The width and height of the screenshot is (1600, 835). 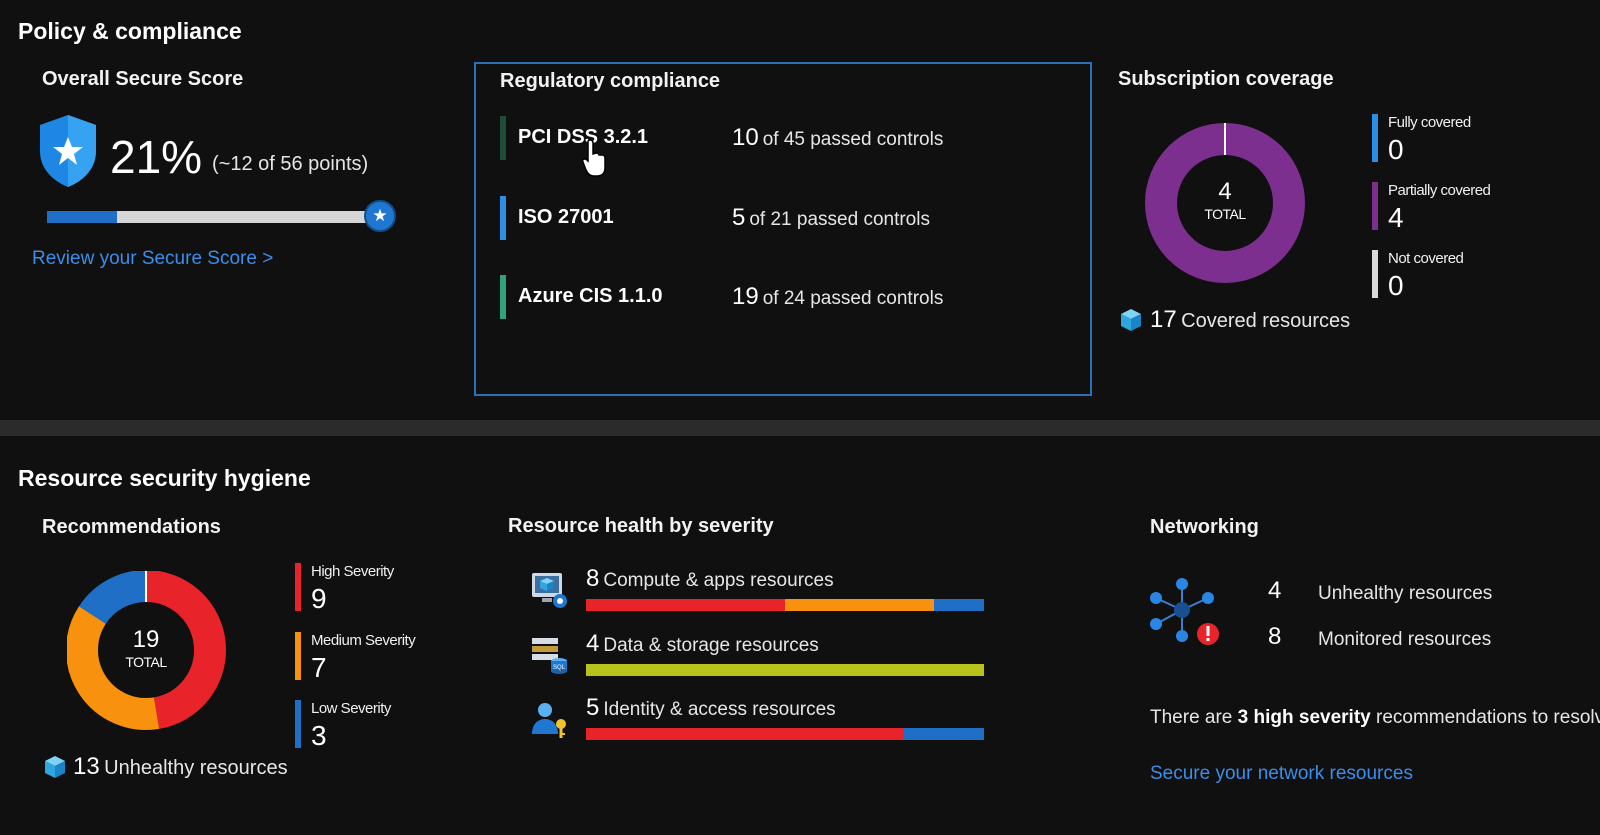 What do you see at coordinates (113, 598) in the screenshot?
I see `donut-slice-low-severity` at bounding box center [113, 598].